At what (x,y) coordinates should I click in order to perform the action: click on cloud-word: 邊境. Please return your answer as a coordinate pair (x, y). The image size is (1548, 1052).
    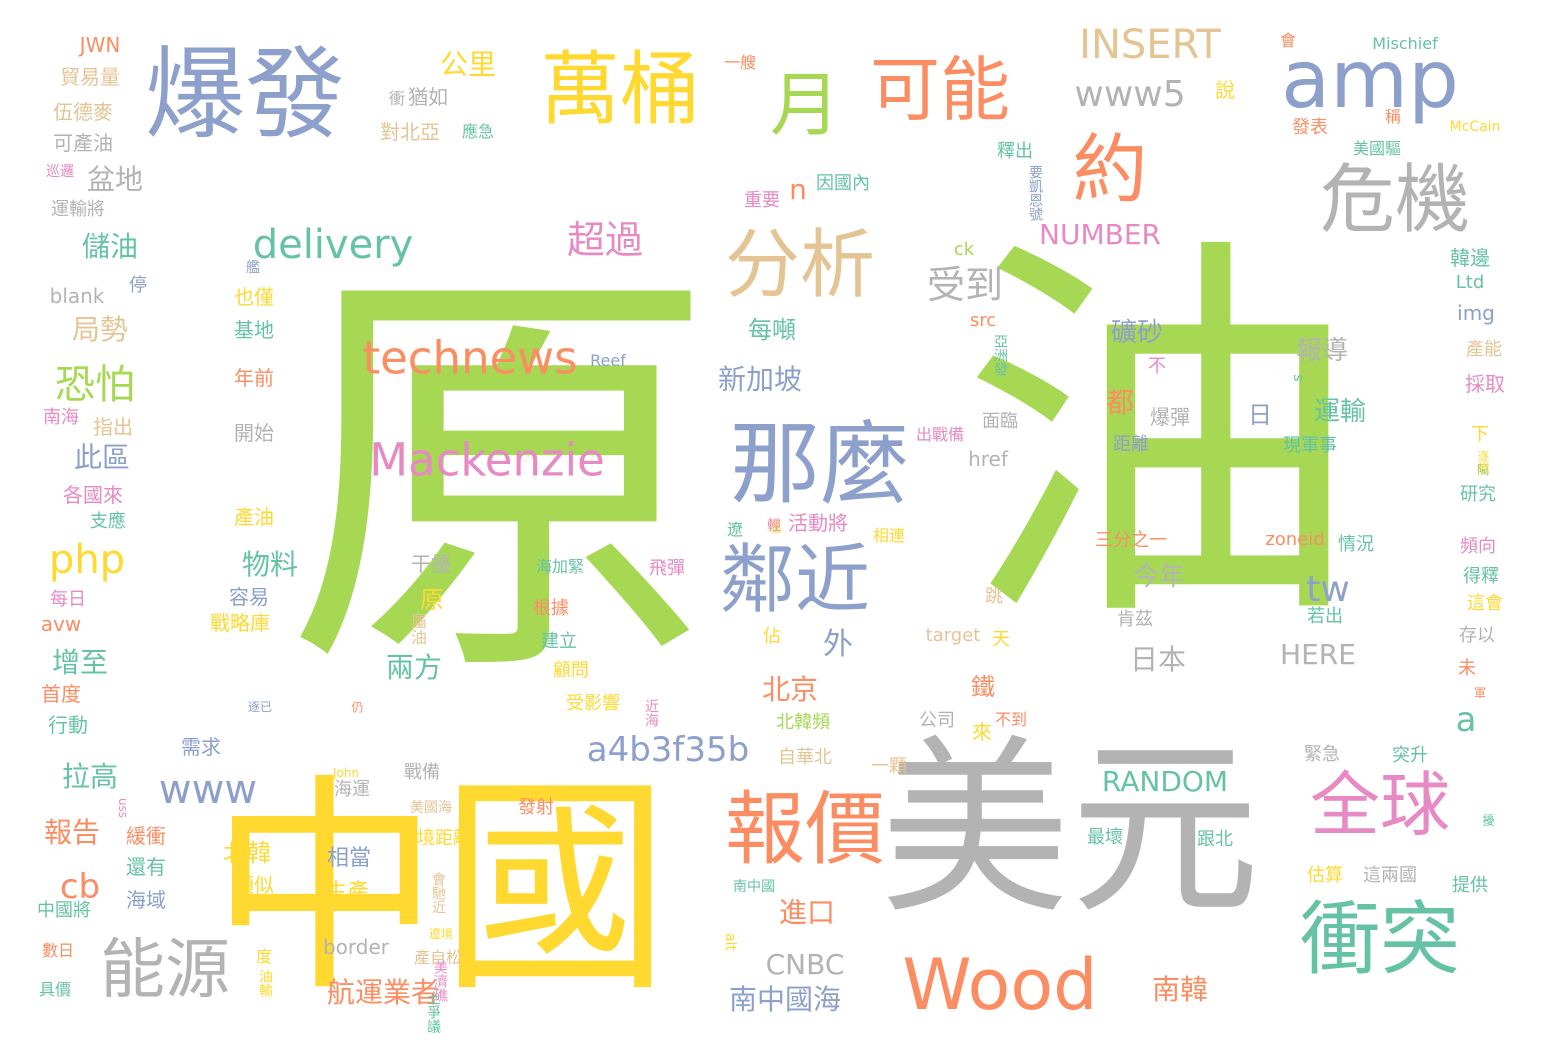
    Looking at the image, I should click on (441, 934).